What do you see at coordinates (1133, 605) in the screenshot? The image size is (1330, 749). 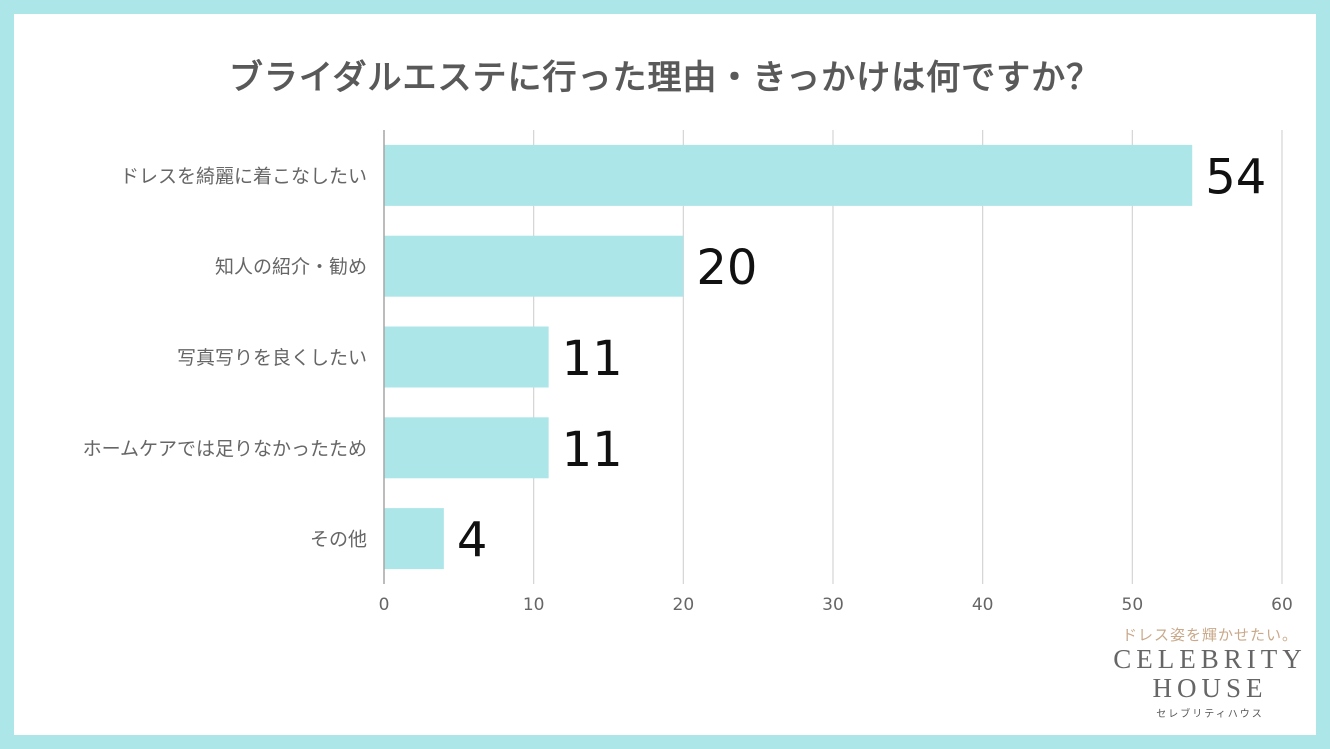 I see `x-tick-label: 50` at bounding box center [1133, 605].